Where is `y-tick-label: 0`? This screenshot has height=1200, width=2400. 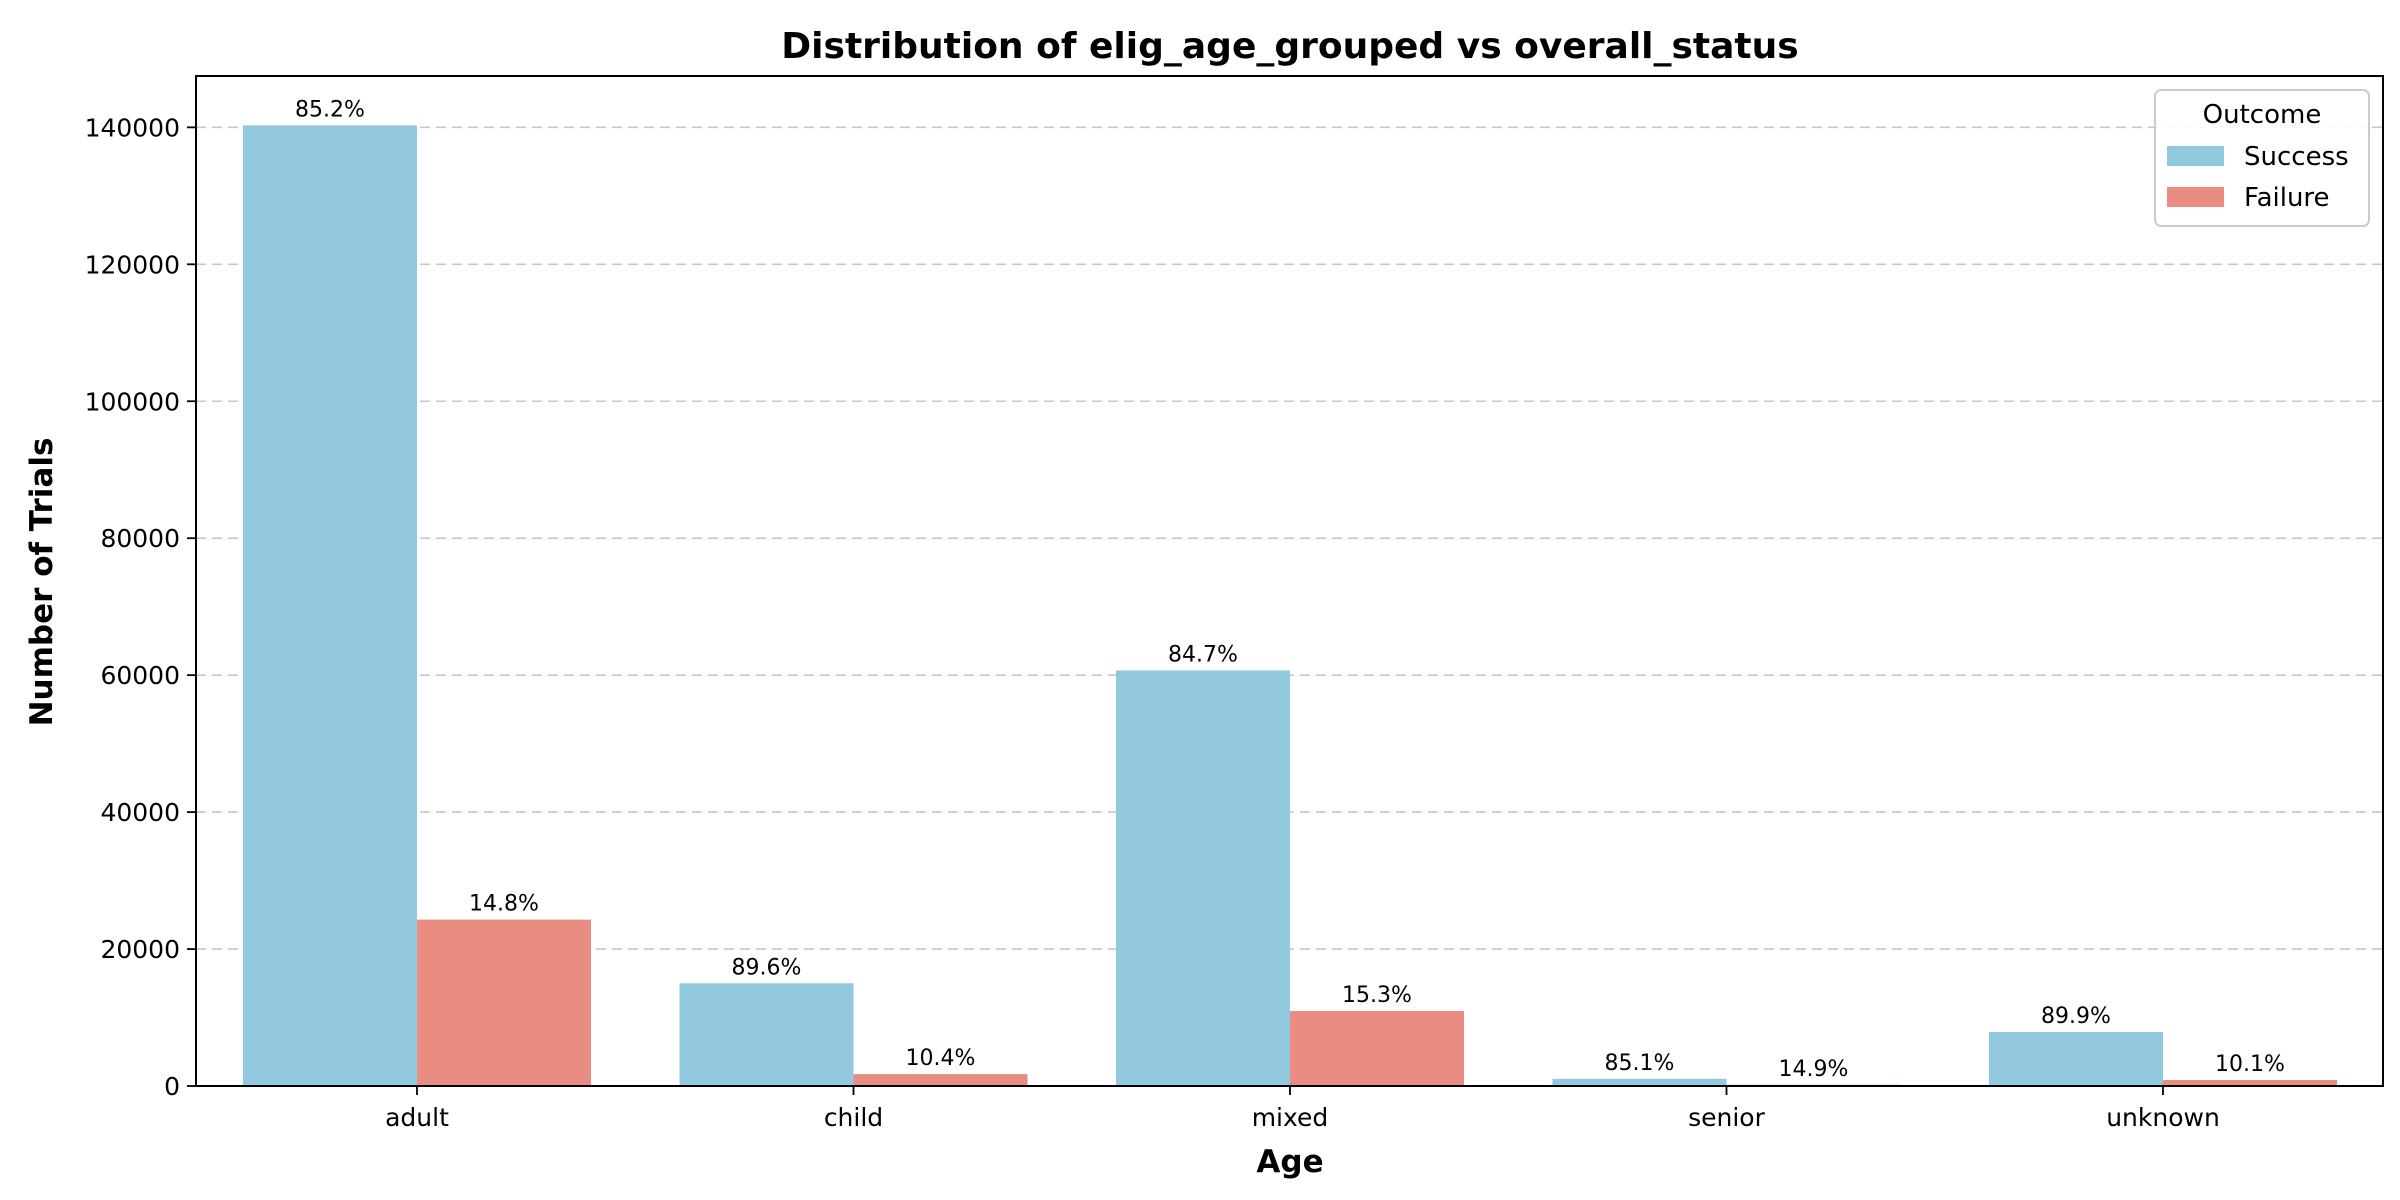
y-tick-label: 0 is located at coordinates (172, 1086).